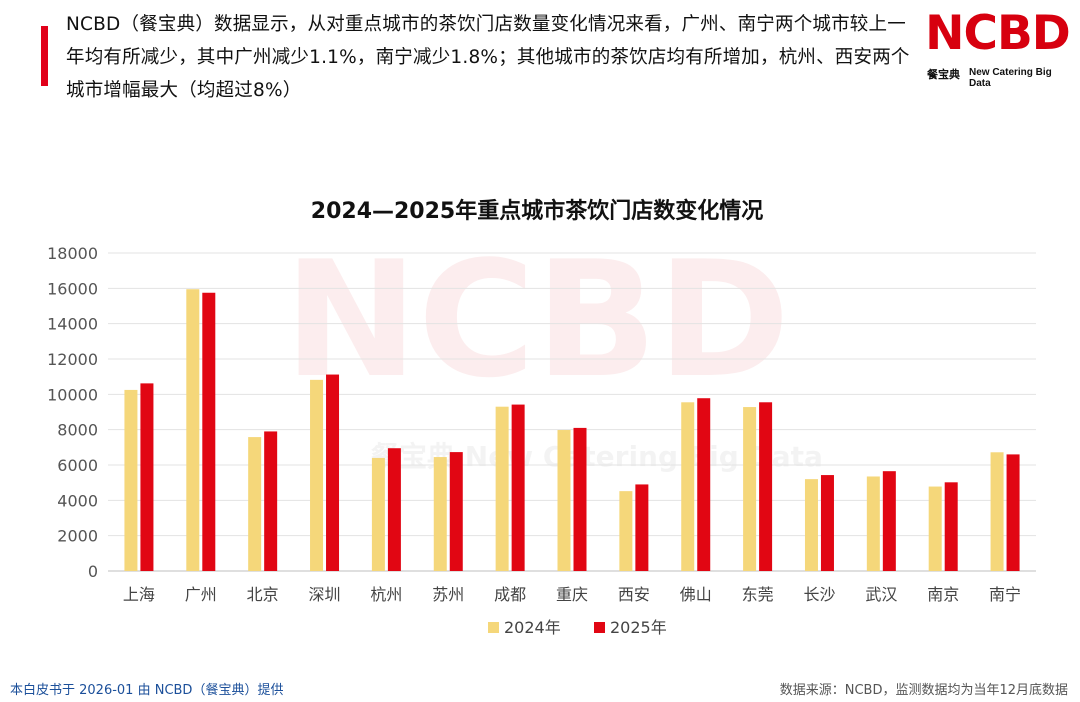  Describe the element at coordinates (696, 594) in the screenshot. I see `x-tick-label: 佛山` at that location.